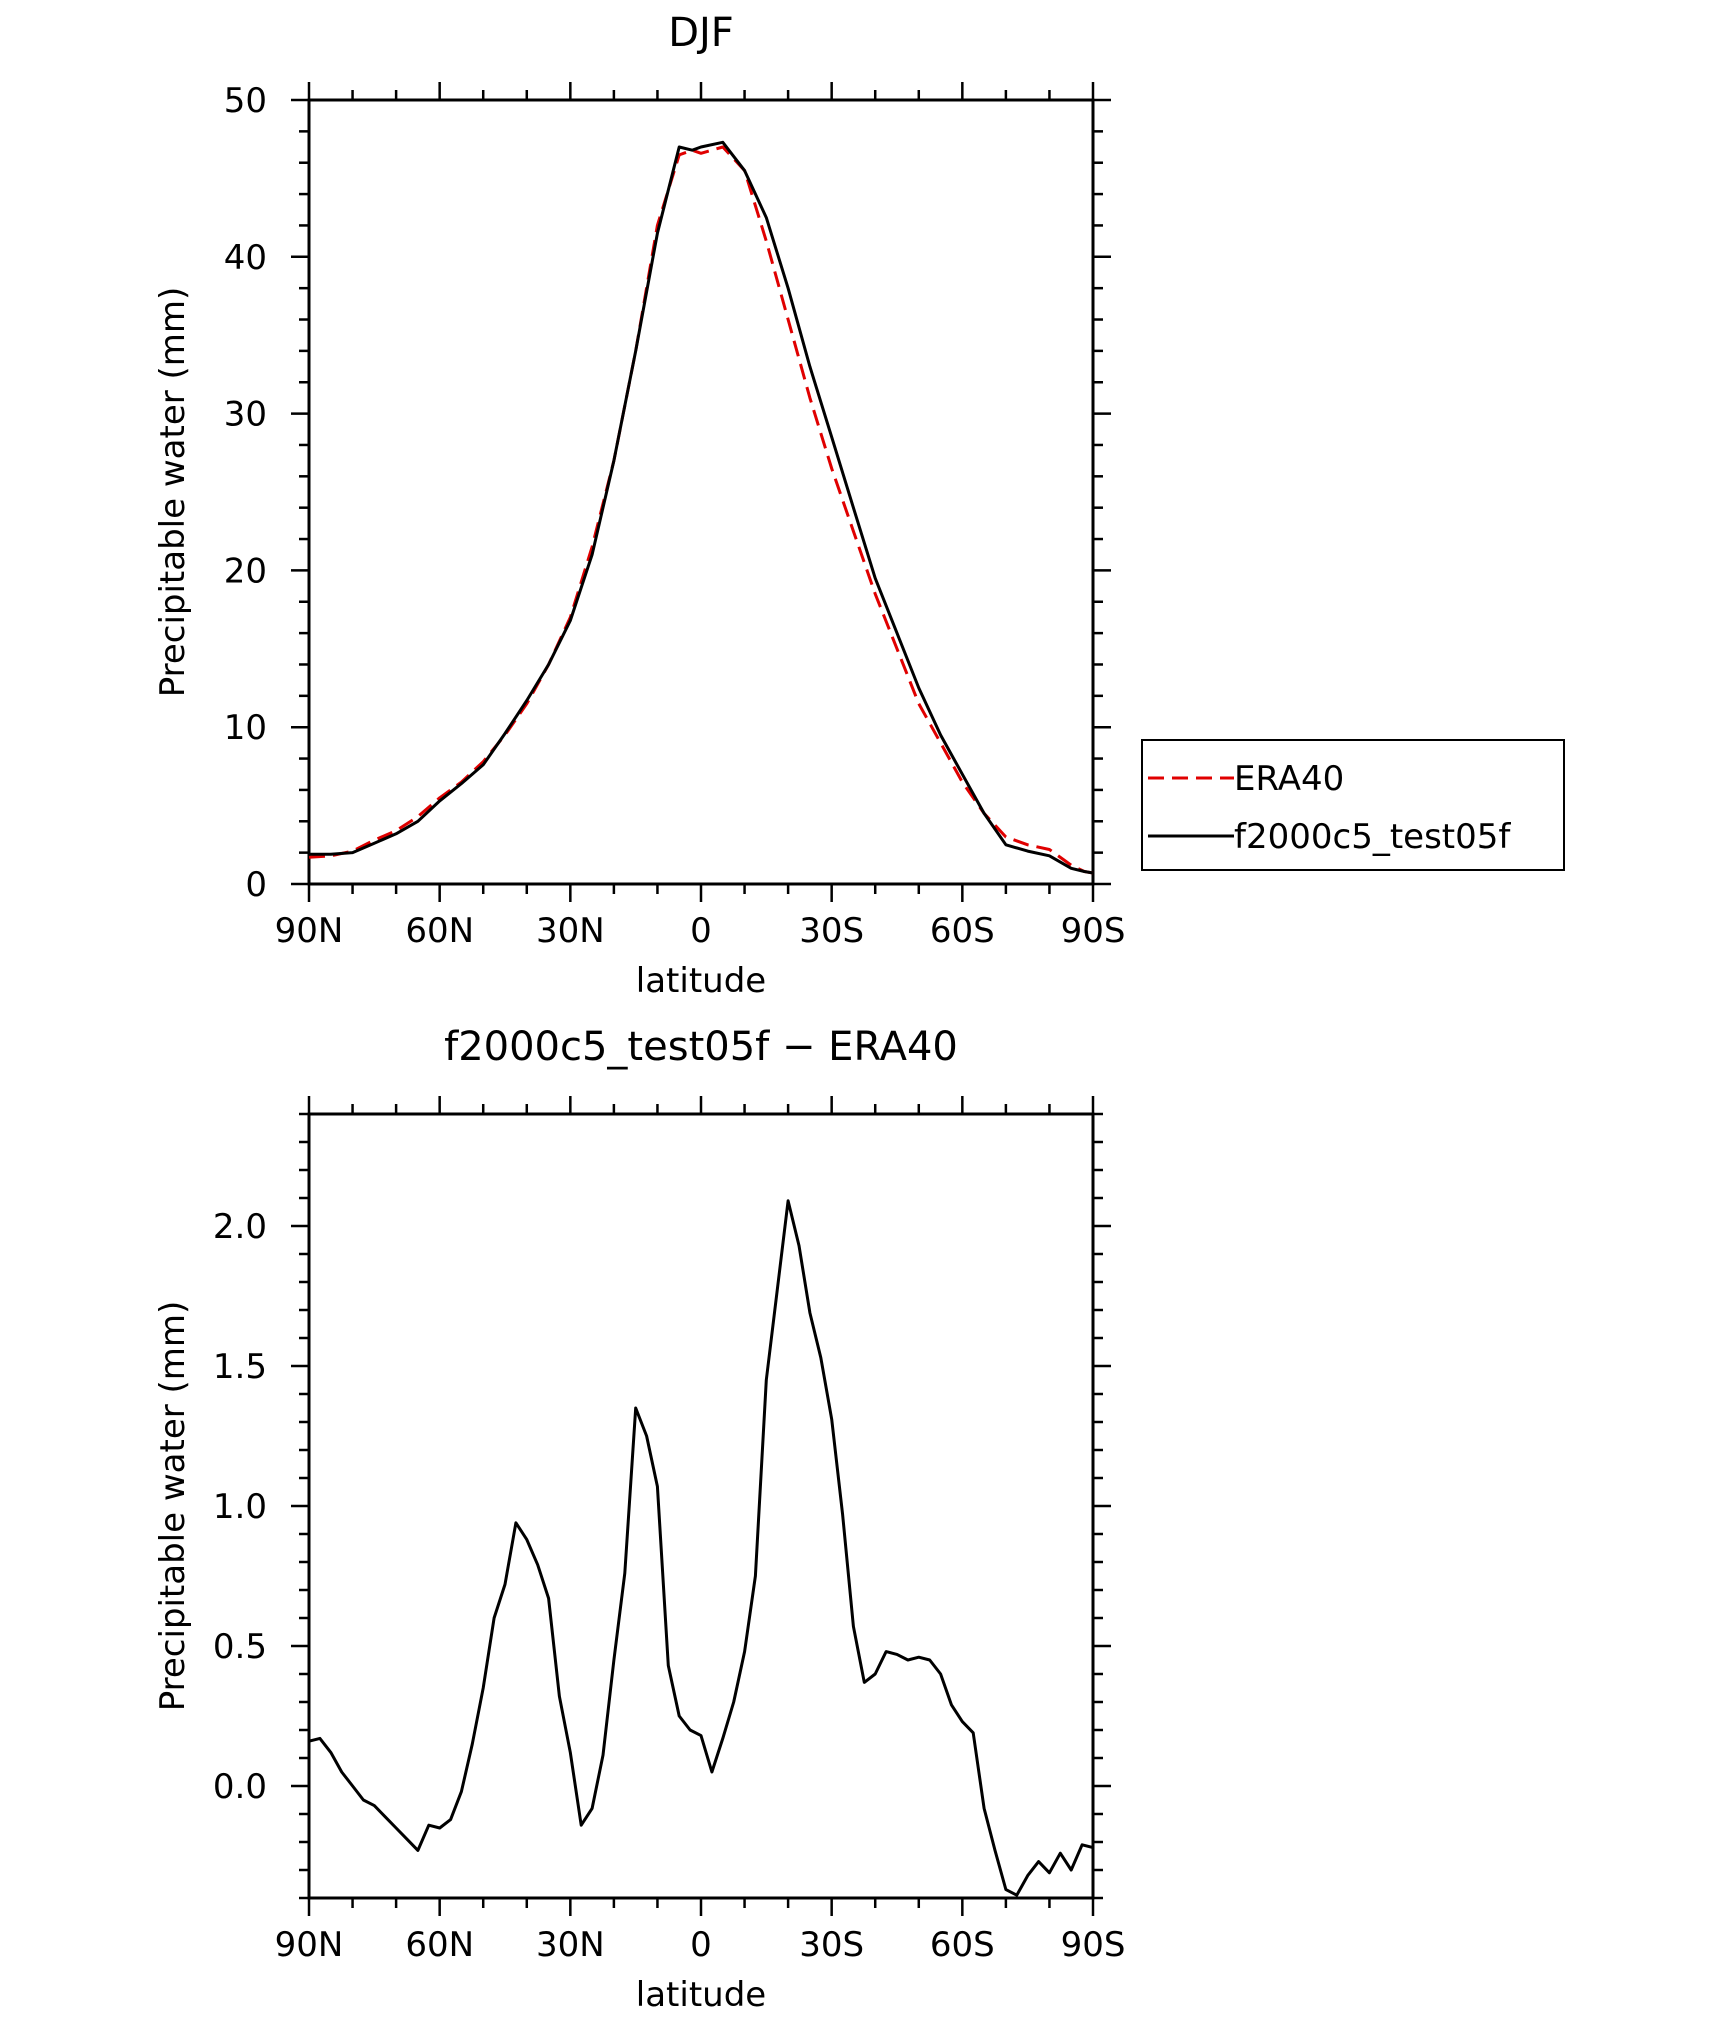 The width and height of the screenshot is (1710, 2021). Describe the element at coordinates (240, 1647) in the screenshot. I see `y-tick-label: 0.5` at that location.